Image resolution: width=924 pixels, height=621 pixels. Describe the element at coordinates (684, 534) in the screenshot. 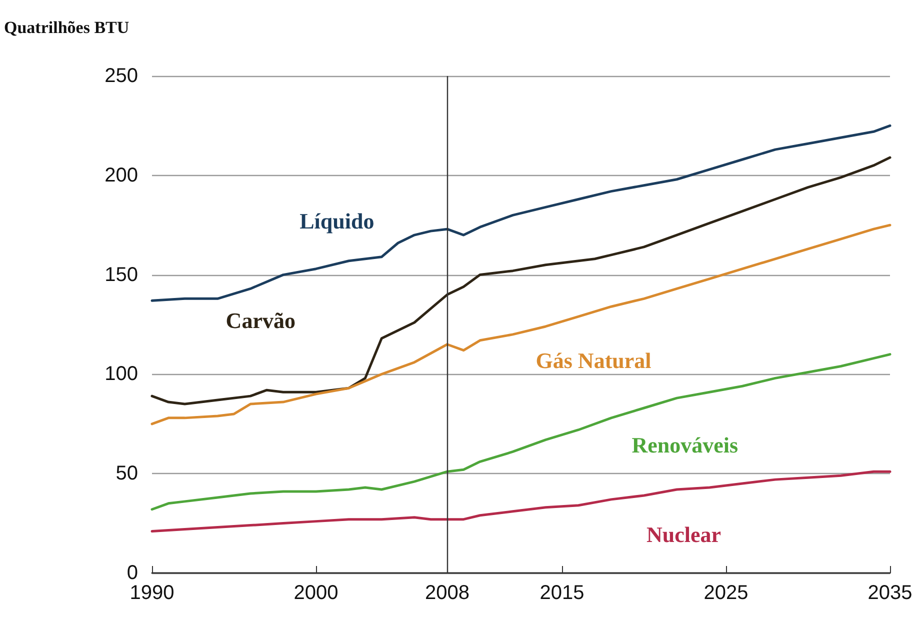

I see `series-label: Nuclear` at that location.